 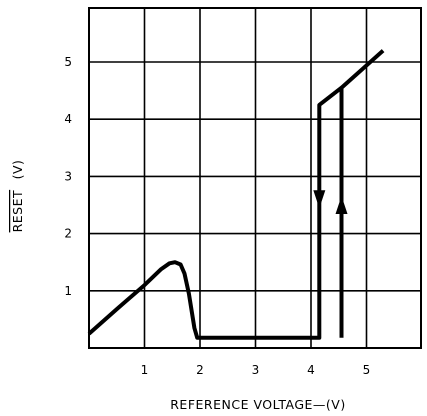 What do you see at coordinates (311, 370) in the screenshot?
I see `x-tick-label: 4` at bounding box center [311, 370].